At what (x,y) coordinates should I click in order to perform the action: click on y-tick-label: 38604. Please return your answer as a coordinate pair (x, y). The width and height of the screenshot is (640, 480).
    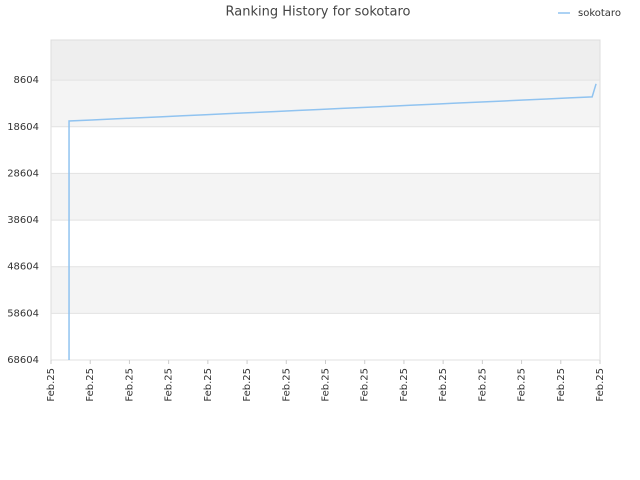
    Looking at the image, I should click on (23, 220).